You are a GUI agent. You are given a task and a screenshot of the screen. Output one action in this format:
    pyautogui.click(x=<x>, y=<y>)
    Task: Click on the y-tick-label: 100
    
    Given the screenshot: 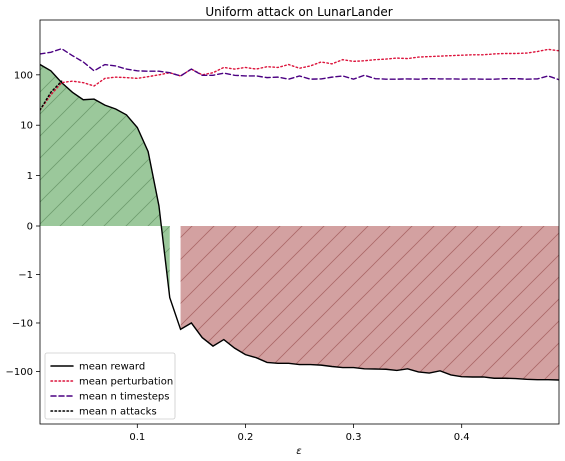 What is the action you would take?
    pyautogui.click(x=23, y=75)
    